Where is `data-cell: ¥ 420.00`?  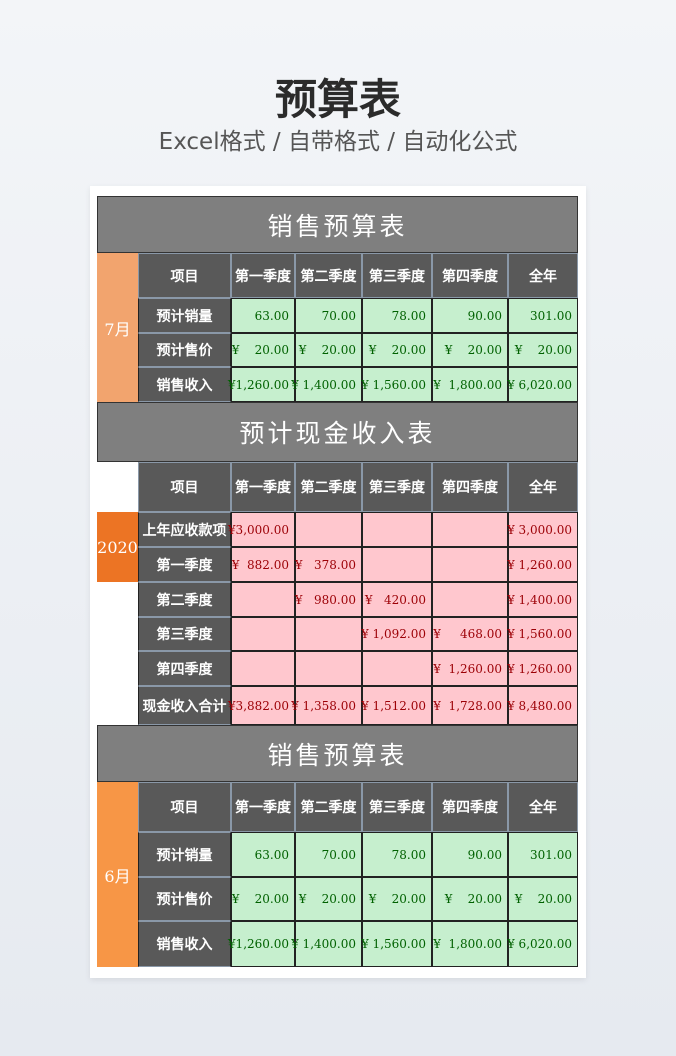 data-cell: ¥ 420.00 is located at coordinates (397, 599).